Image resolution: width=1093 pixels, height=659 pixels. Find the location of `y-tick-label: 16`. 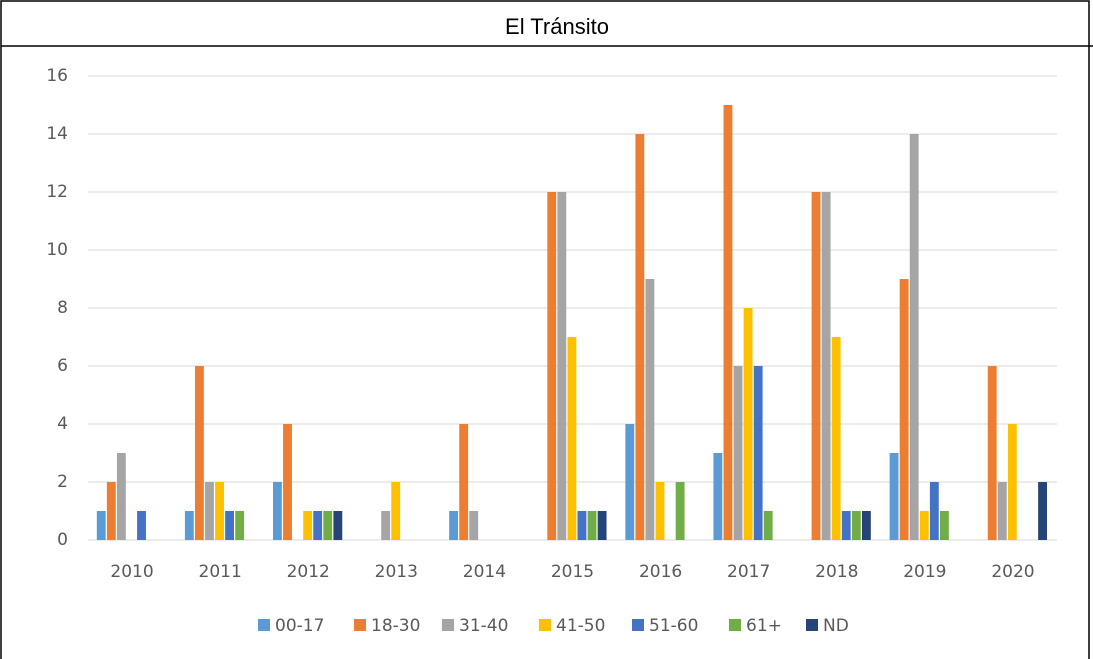

y-tick-label: 16 is located at coordinates (57, 76).